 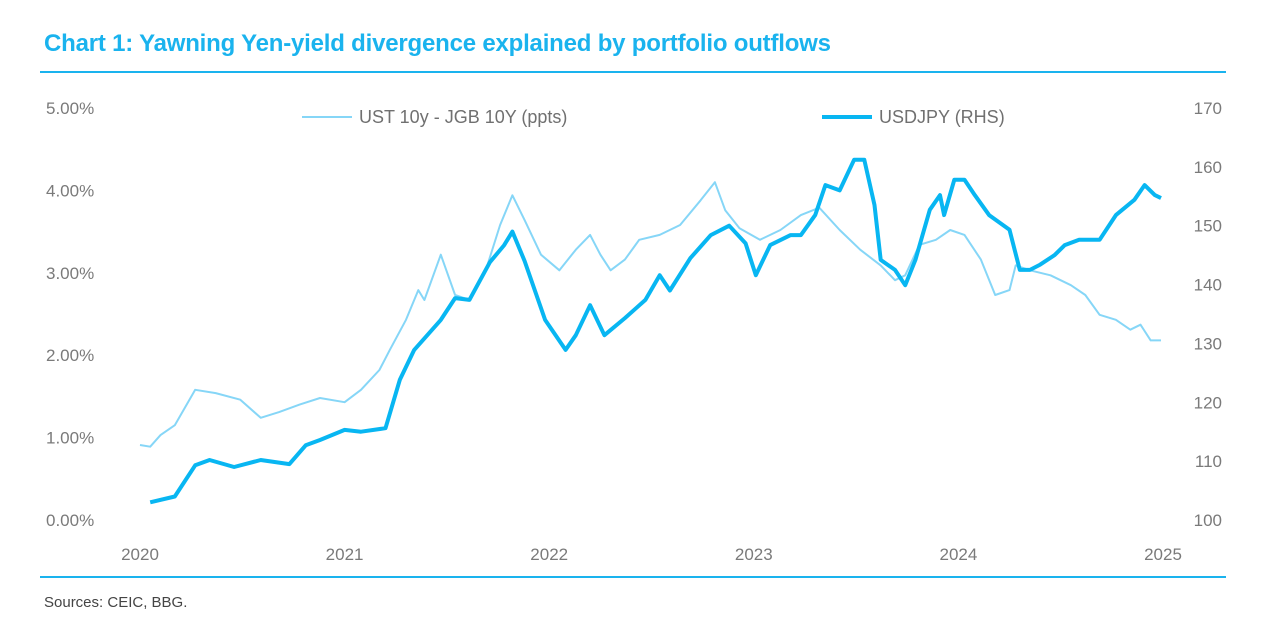 What do you see at coordinates (1208, 520) in the screenshot?
I see `y2-tick-label: 100` at bounding box center [1208, 520].